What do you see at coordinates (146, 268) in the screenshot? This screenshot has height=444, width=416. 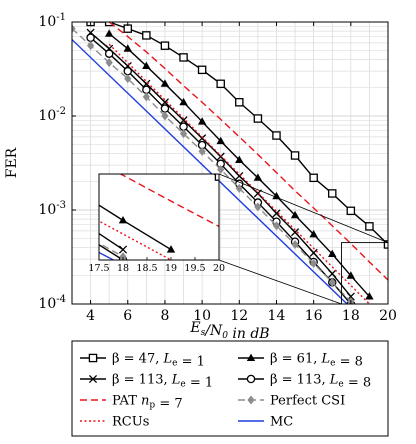 I see `inset-x-tick-label: 18.5` at bounding box center [146, 268].